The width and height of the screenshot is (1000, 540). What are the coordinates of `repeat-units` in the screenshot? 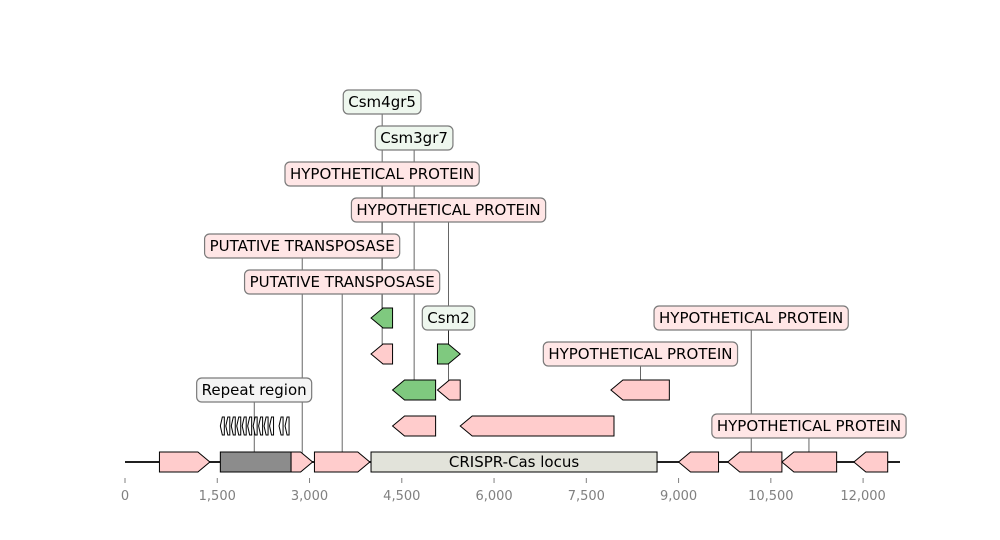 It's located at (254, 426).